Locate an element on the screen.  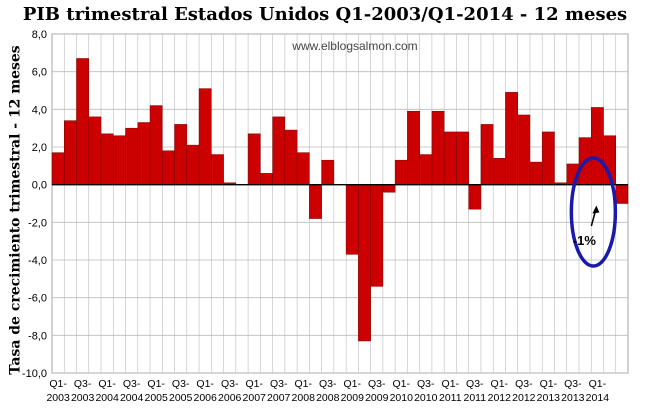
y-tick-label: 2,0 is located at coordinates (39, 148).